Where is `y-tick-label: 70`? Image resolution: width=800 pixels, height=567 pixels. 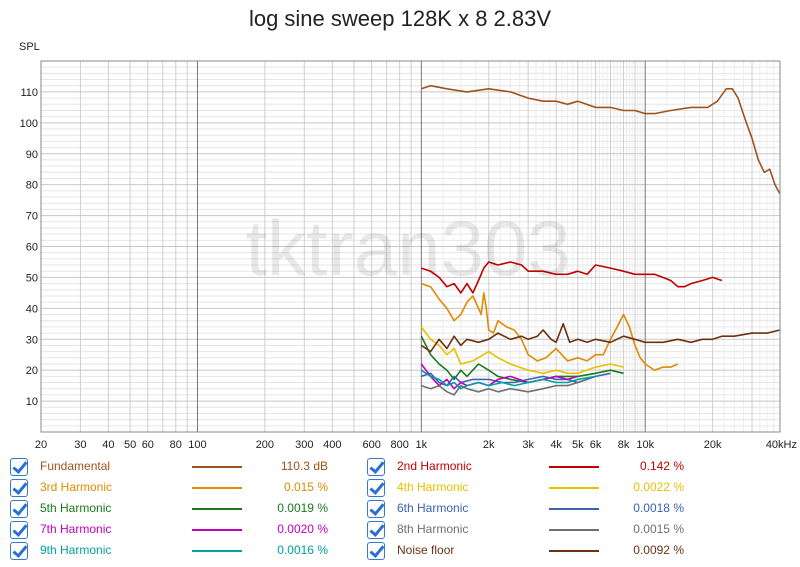
y-tick-label: 70 is located at coordinates (32, 217).